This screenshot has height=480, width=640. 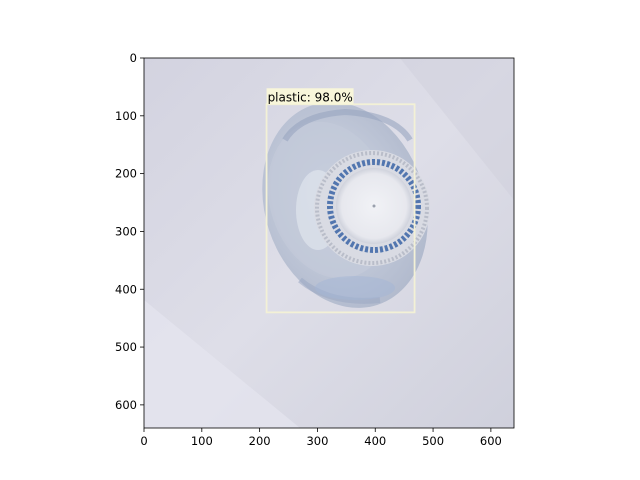 I want to click on y-axis: 0 100 200 300 400 500 600, so click(x=129, y=231).